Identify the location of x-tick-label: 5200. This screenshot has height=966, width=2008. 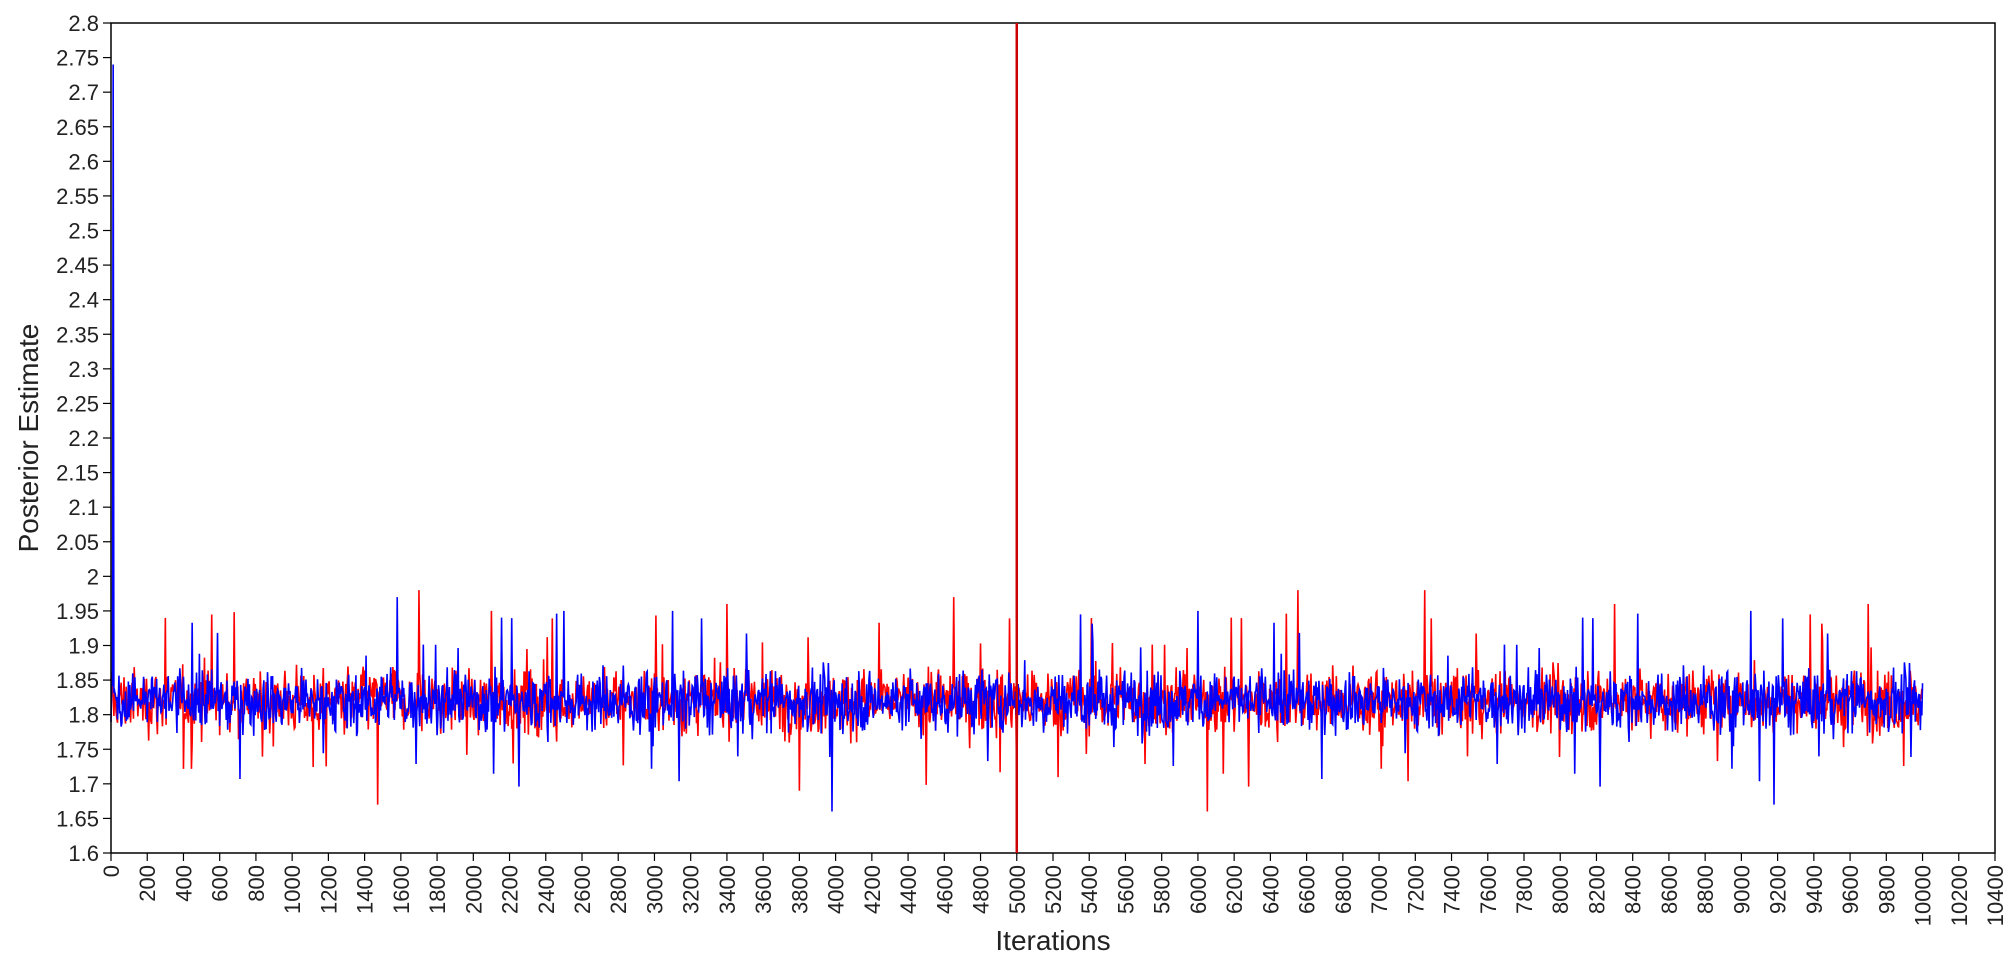
(1053, 889).